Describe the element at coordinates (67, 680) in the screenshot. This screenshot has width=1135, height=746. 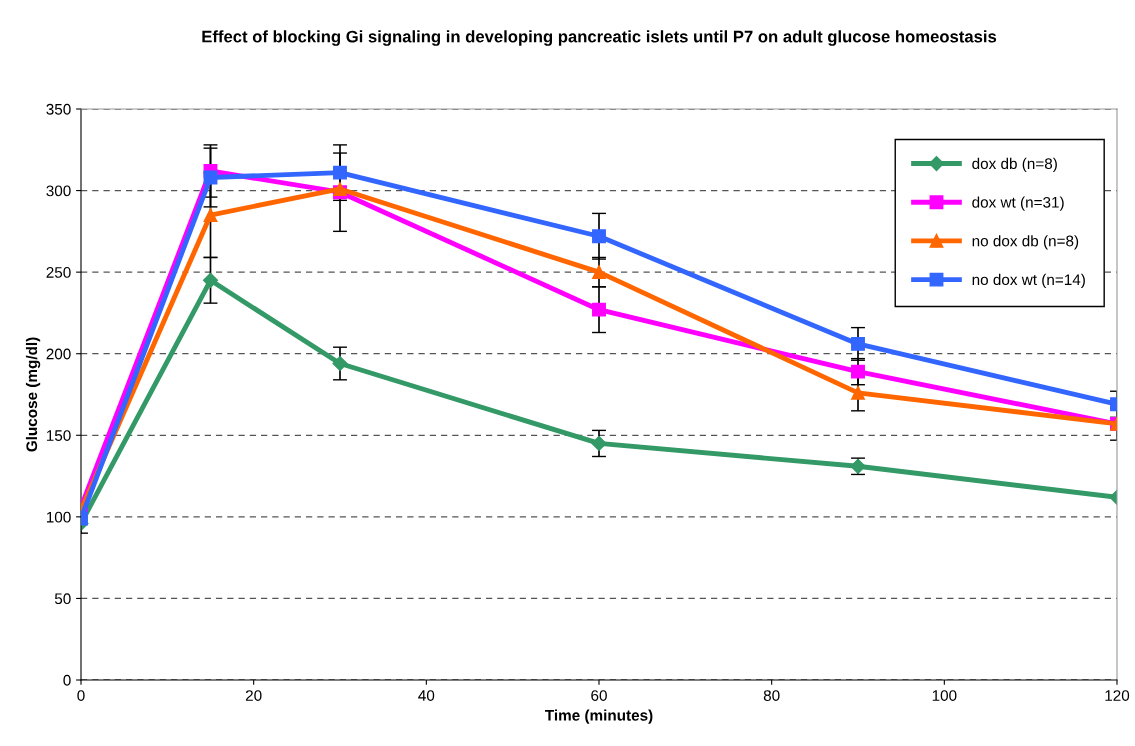
I see `y-tick-label: 0` at that location.